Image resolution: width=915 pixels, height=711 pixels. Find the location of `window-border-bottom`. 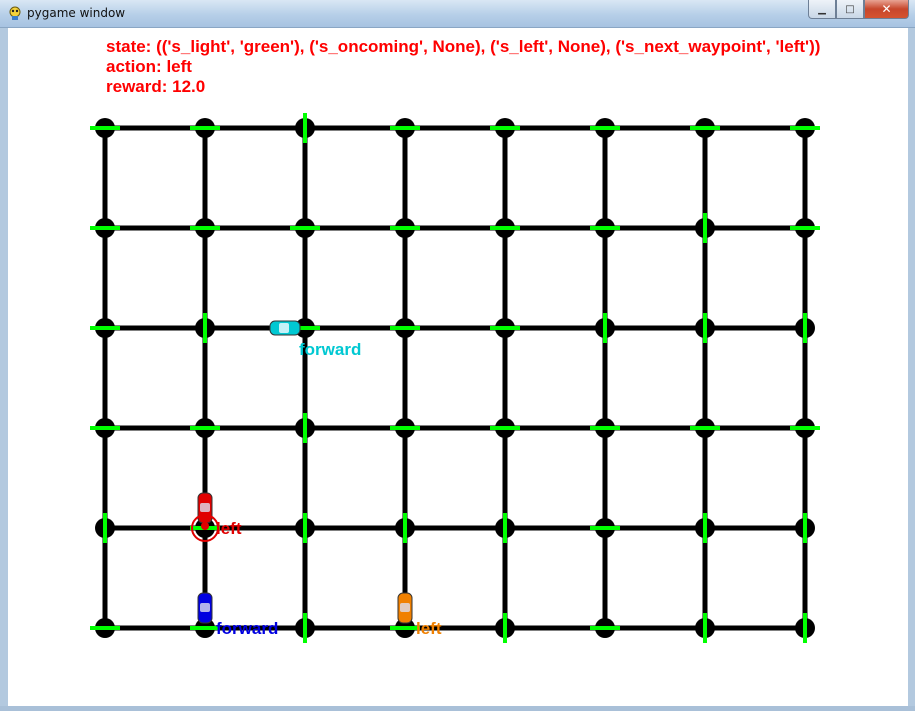

window-border-bottom is located at coordinates (457, 708).